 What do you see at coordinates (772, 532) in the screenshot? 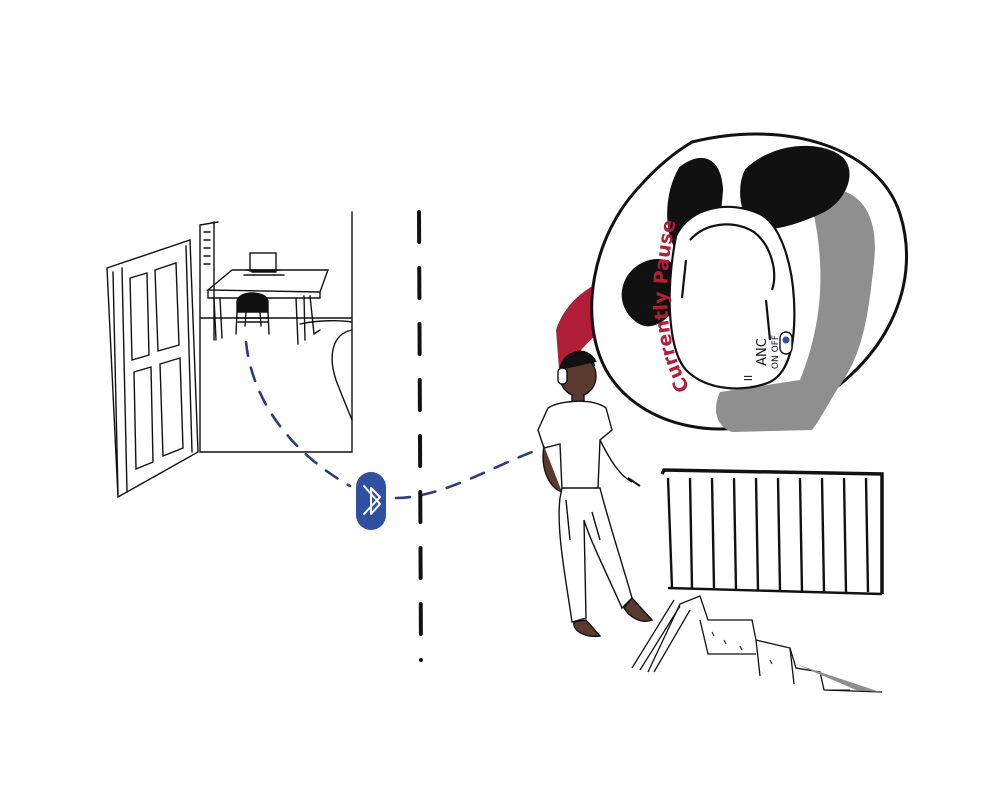
I see `staircase-banister` at bounding box center [772, 532].